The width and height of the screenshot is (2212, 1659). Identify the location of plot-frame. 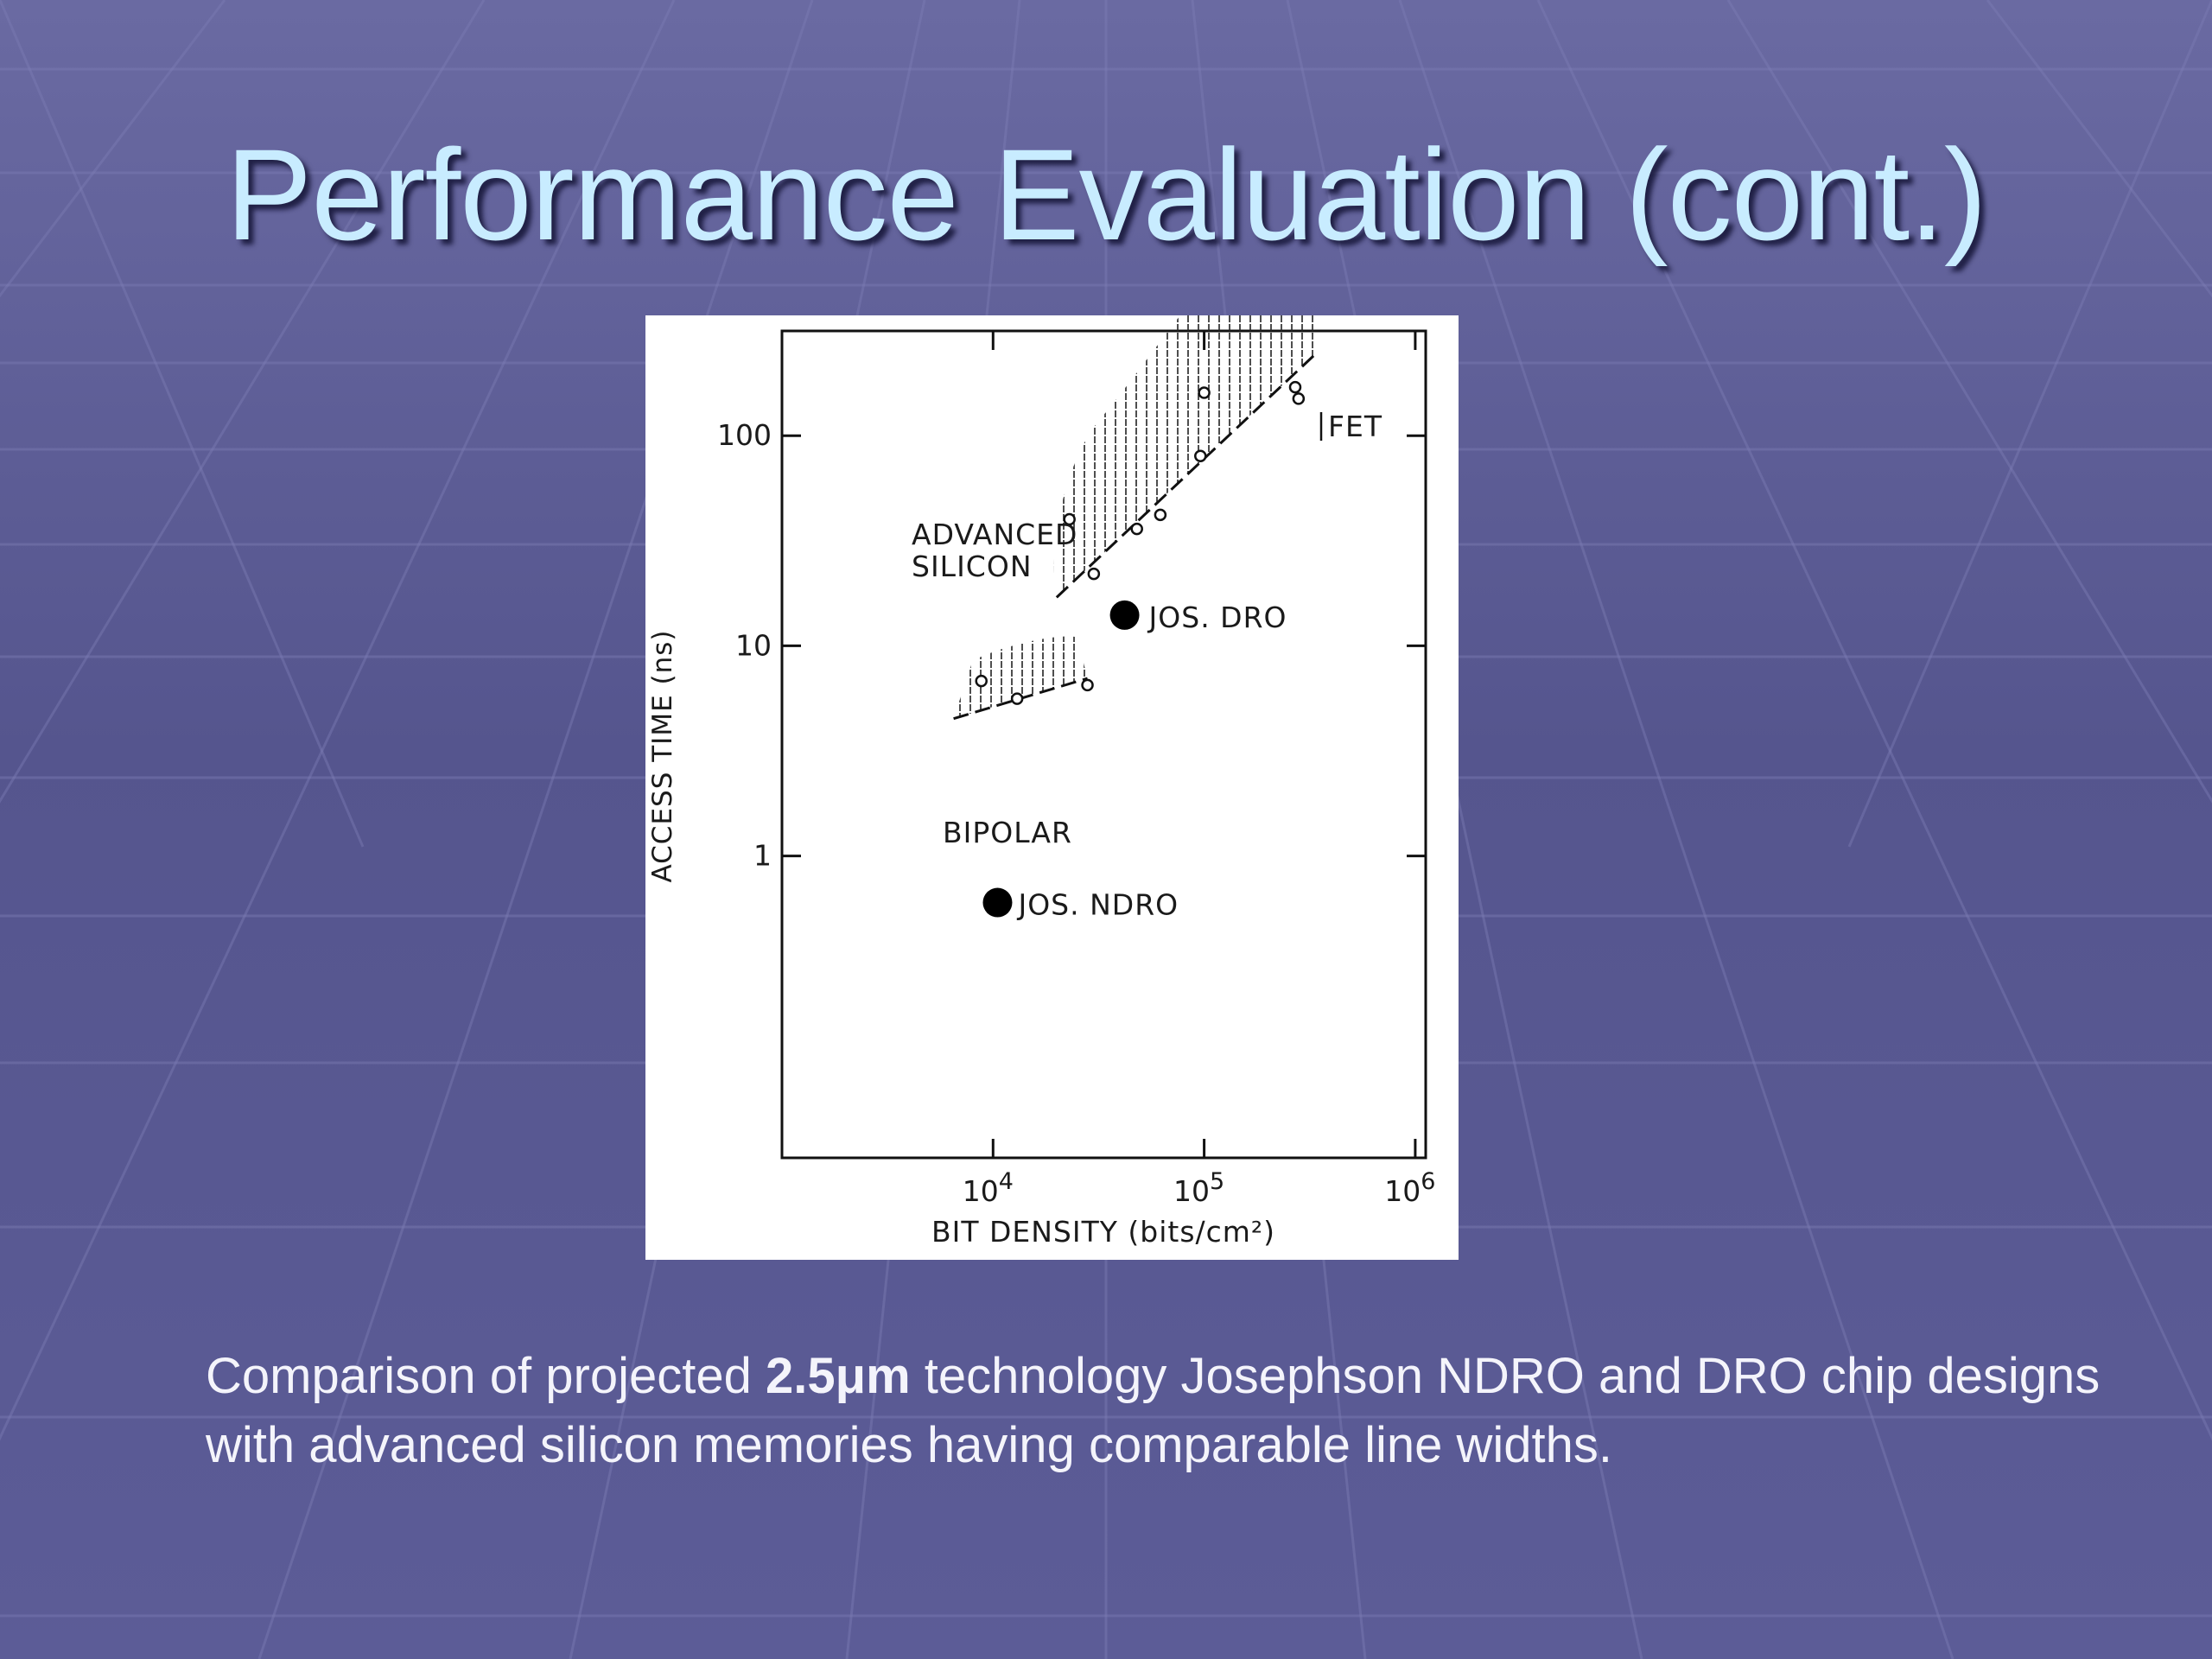
(1103, 744).